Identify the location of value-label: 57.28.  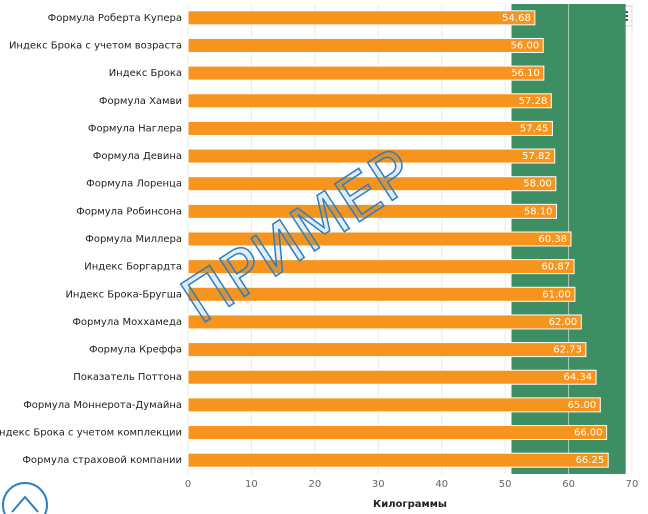
(533, 101).